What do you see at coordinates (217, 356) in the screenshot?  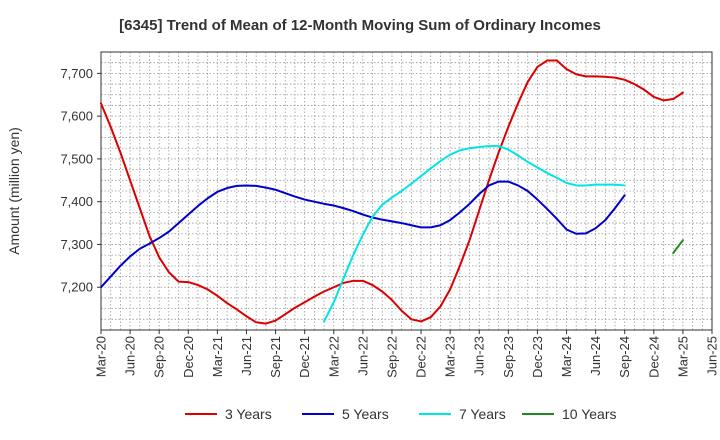 I see `x-tick-label: Mar-21` at bounding box center [217, 356].